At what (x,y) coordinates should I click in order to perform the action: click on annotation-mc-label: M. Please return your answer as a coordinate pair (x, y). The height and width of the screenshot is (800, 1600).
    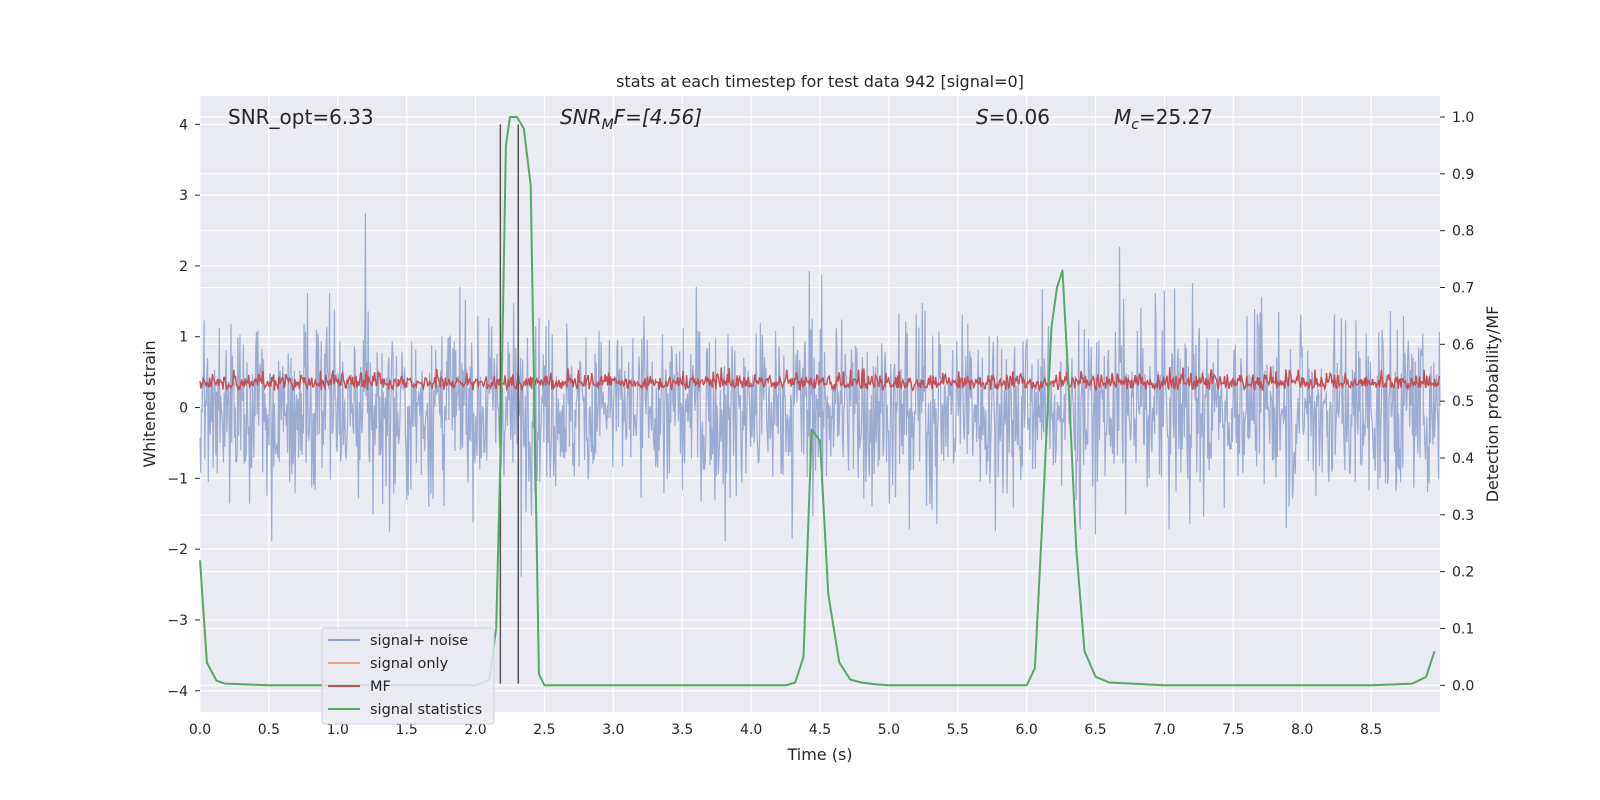
    Looking at the image, I should click on (1122, 117).